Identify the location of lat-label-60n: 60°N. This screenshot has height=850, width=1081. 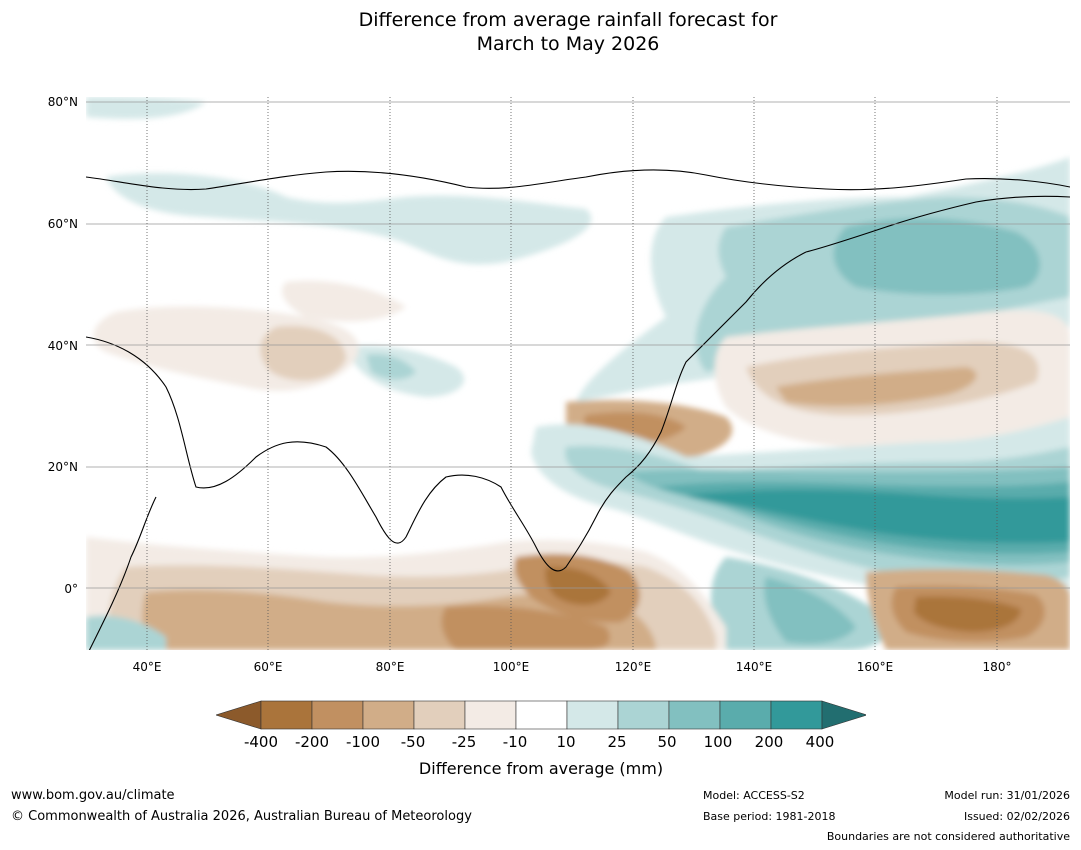
(62, 224).